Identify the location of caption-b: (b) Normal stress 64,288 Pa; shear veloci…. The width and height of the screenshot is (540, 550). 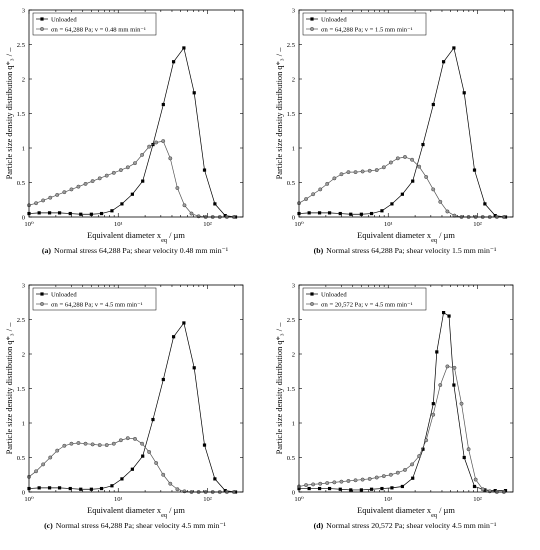
(405, 250).